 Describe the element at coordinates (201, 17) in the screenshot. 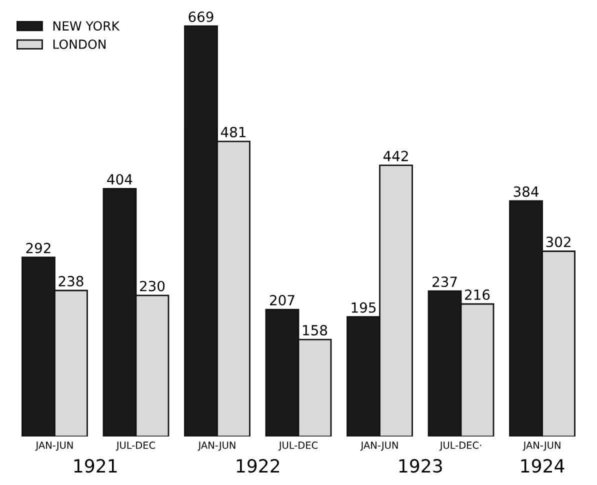

I see `data-label: 669` at that location.